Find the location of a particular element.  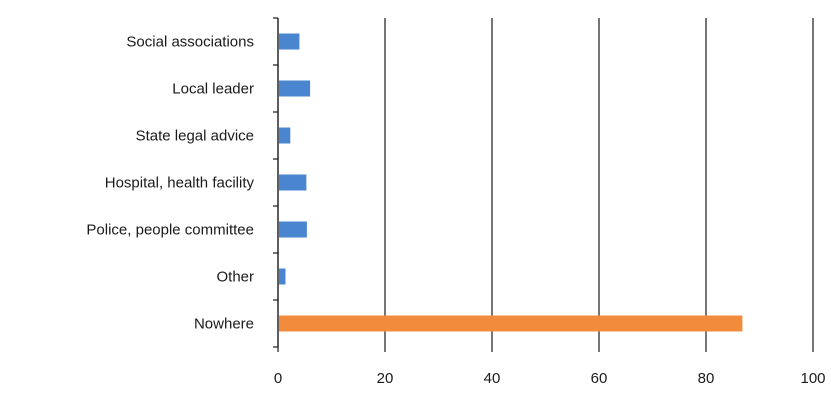

x-tick-label: 0 is located at coordinates (278, 378).